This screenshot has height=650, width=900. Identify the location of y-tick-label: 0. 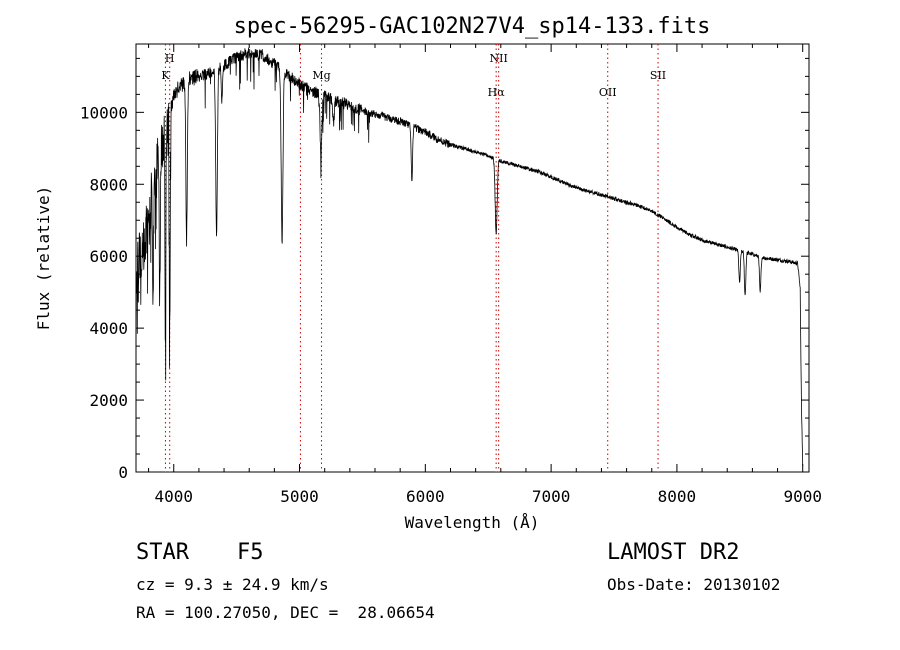
(123, 472).